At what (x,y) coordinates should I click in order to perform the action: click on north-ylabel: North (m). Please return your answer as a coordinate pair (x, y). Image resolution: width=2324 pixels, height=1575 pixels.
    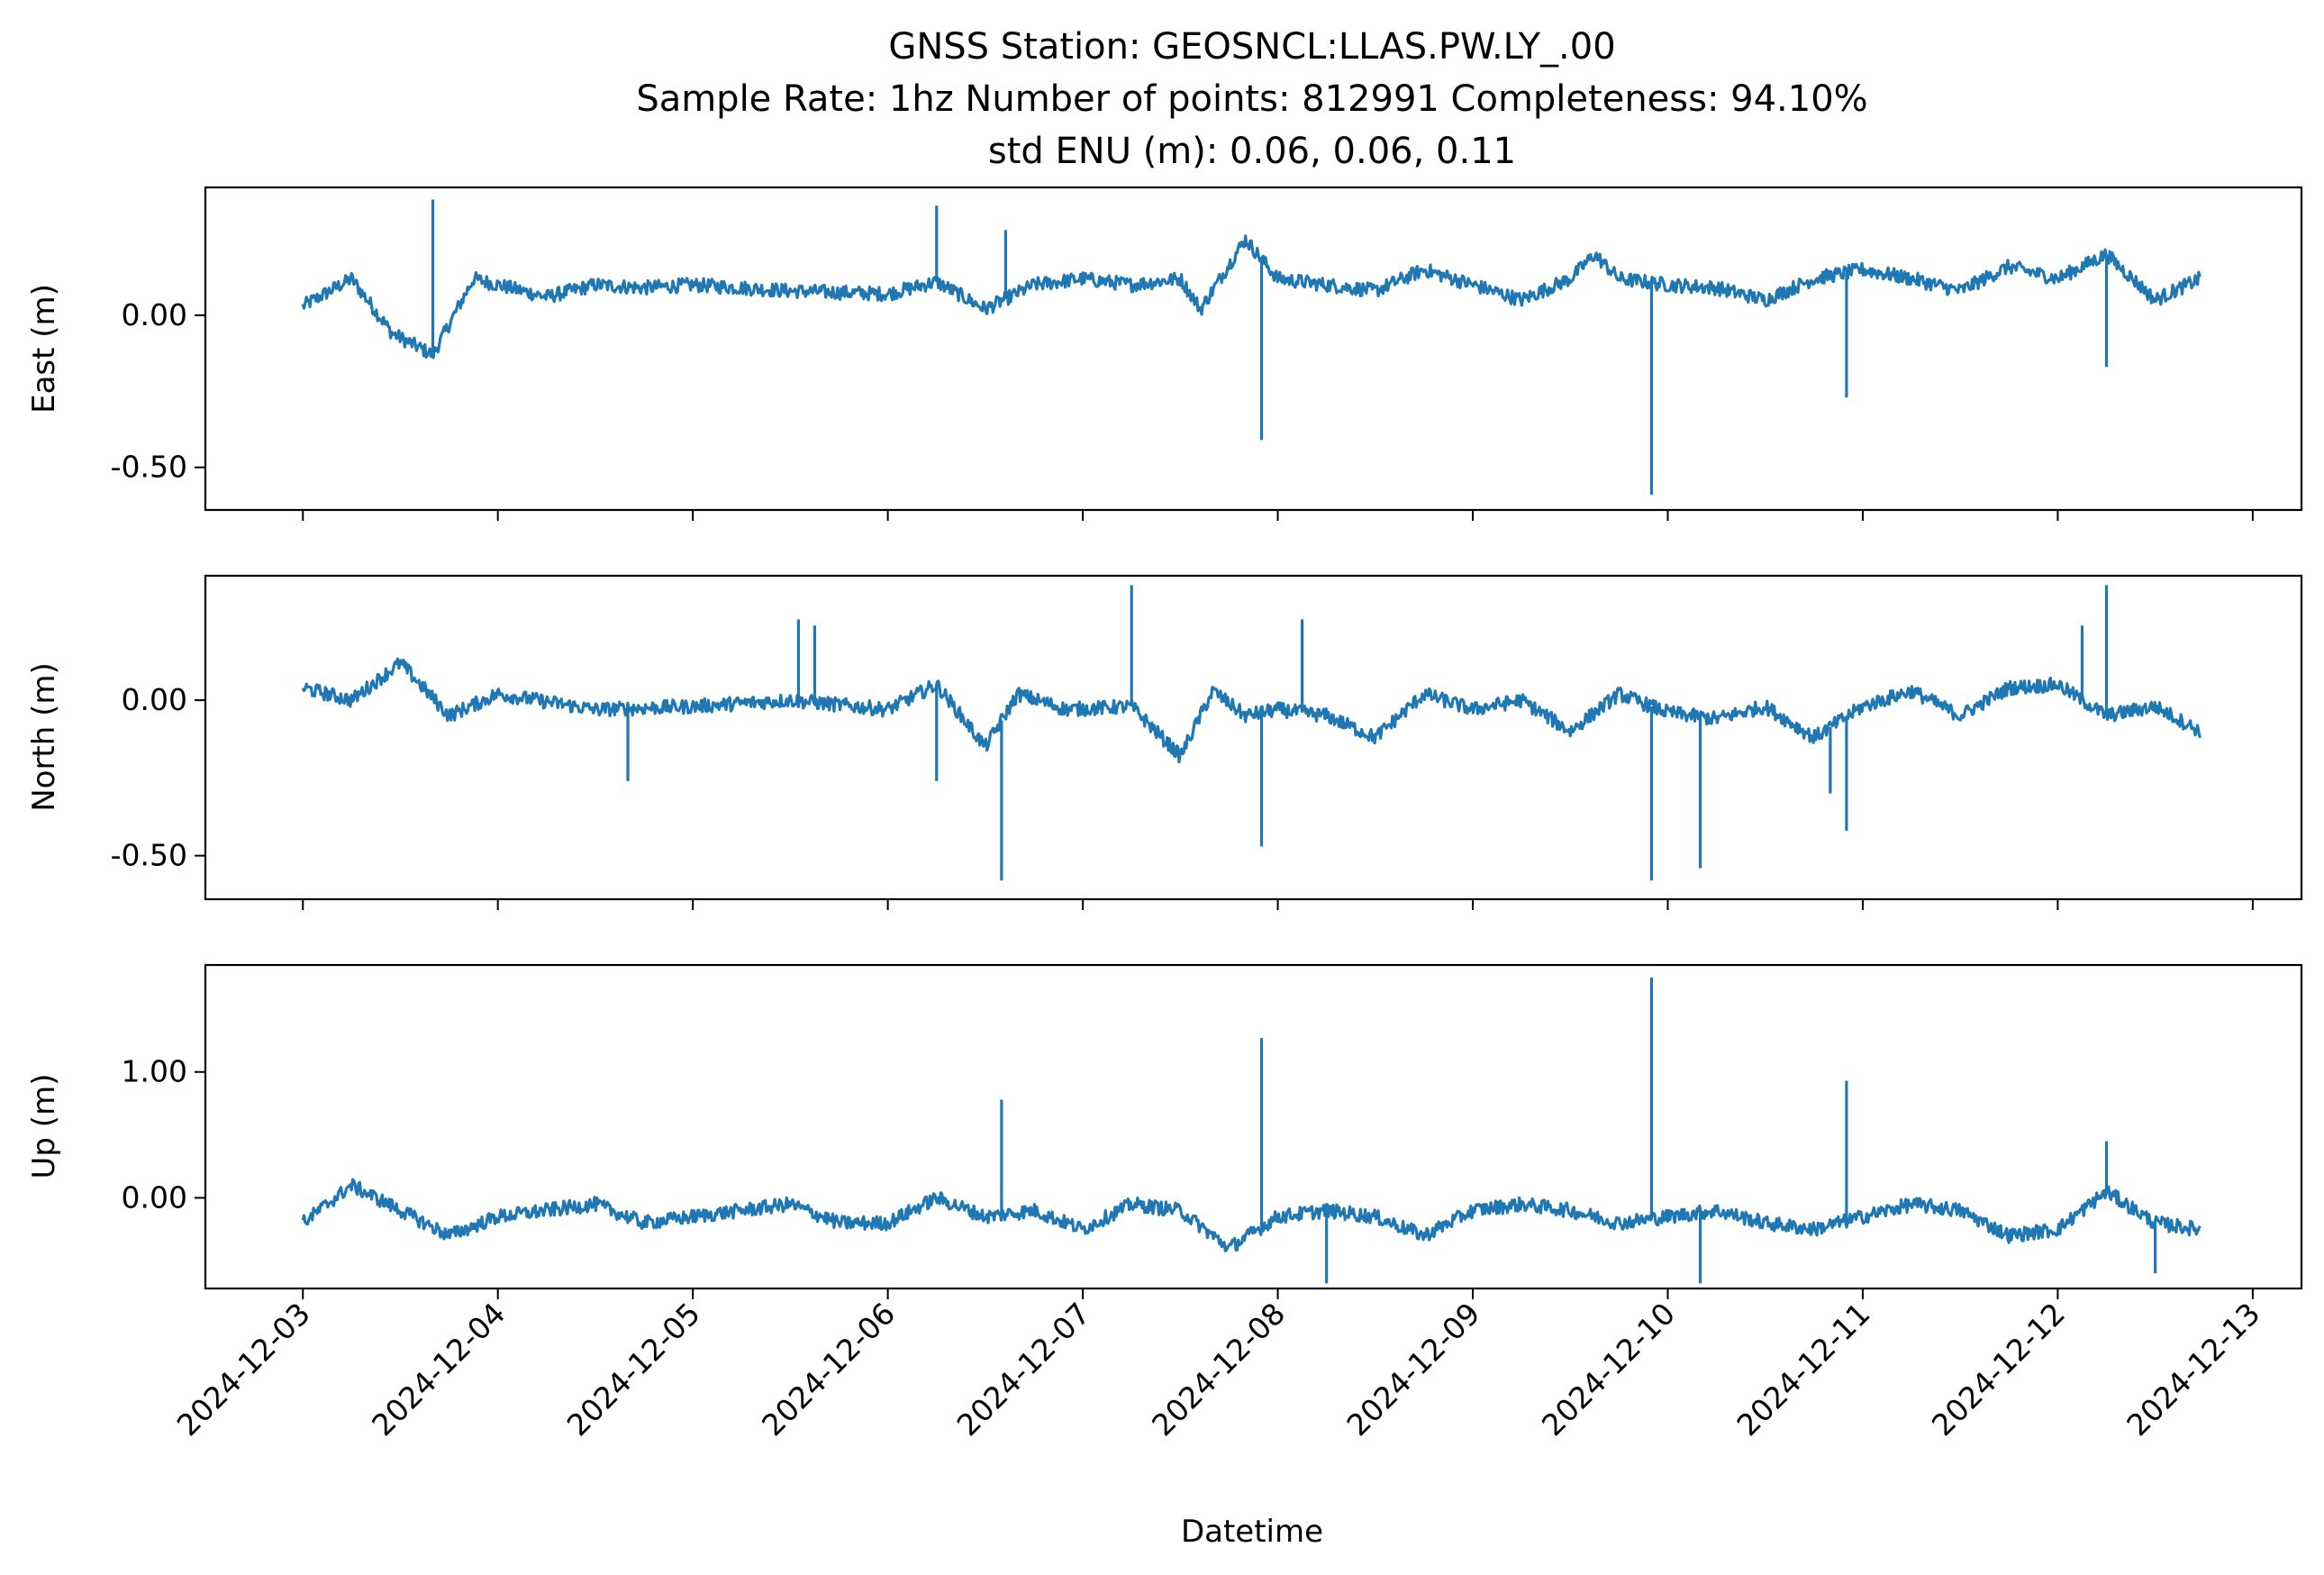
    Looking at the image, I should click on (44, 737).